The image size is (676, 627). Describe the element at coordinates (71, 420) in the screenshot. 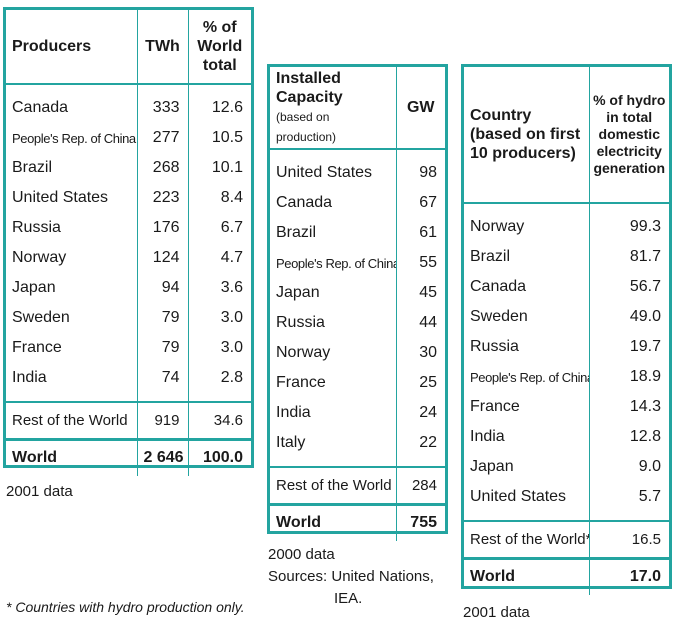

I see `producers-rest-label: Rest of the World` at that location.